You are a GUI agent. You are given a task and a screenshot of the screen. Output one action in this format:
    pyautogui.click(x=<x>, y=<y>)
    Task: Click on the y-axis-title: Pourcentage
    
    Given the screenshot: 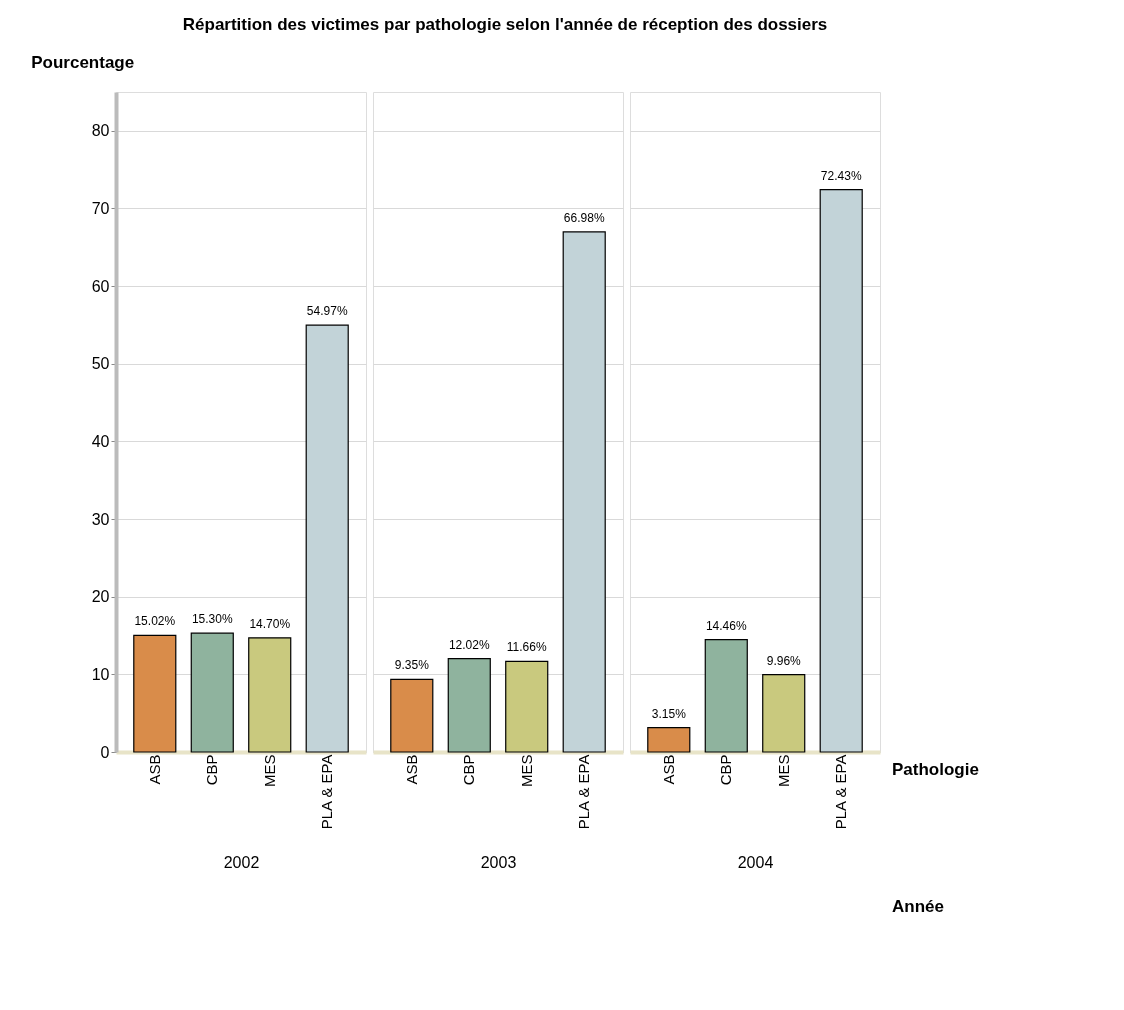 What is the action you would take?
    pyautogui.click(x=83, y=62)
    